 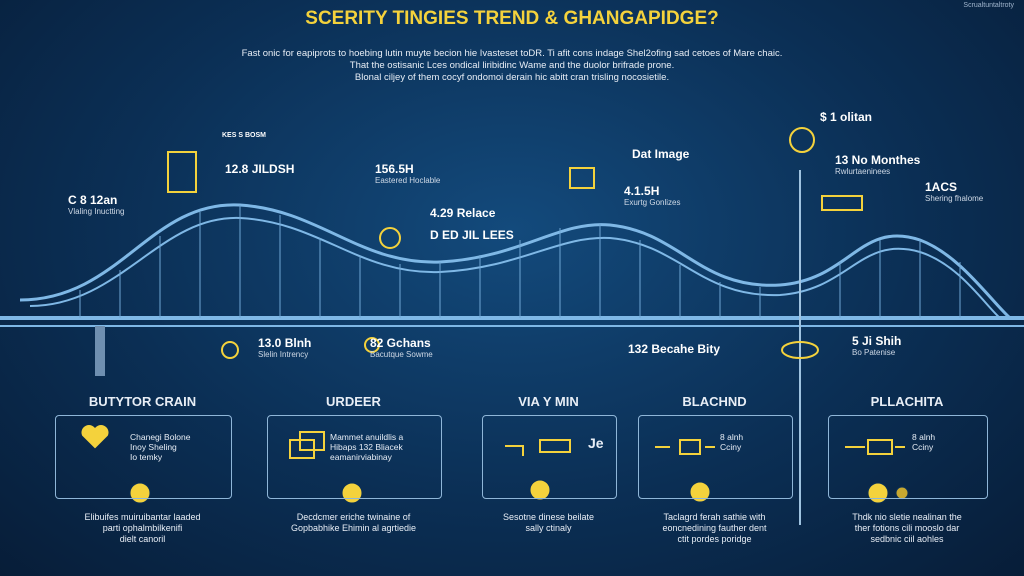 I want to click on card-body: Chanegi Bolone Inoy Sheling Io temky, so click(x=160, y=447).